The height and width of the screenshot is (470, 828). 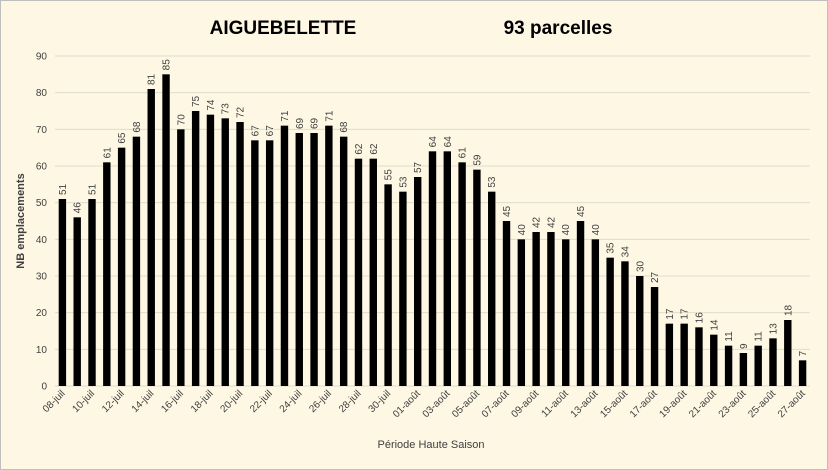 What do you see at coordinates (477, 160) in the screenshot?
I see `data-label: 59` at bounding box center [477, 160].